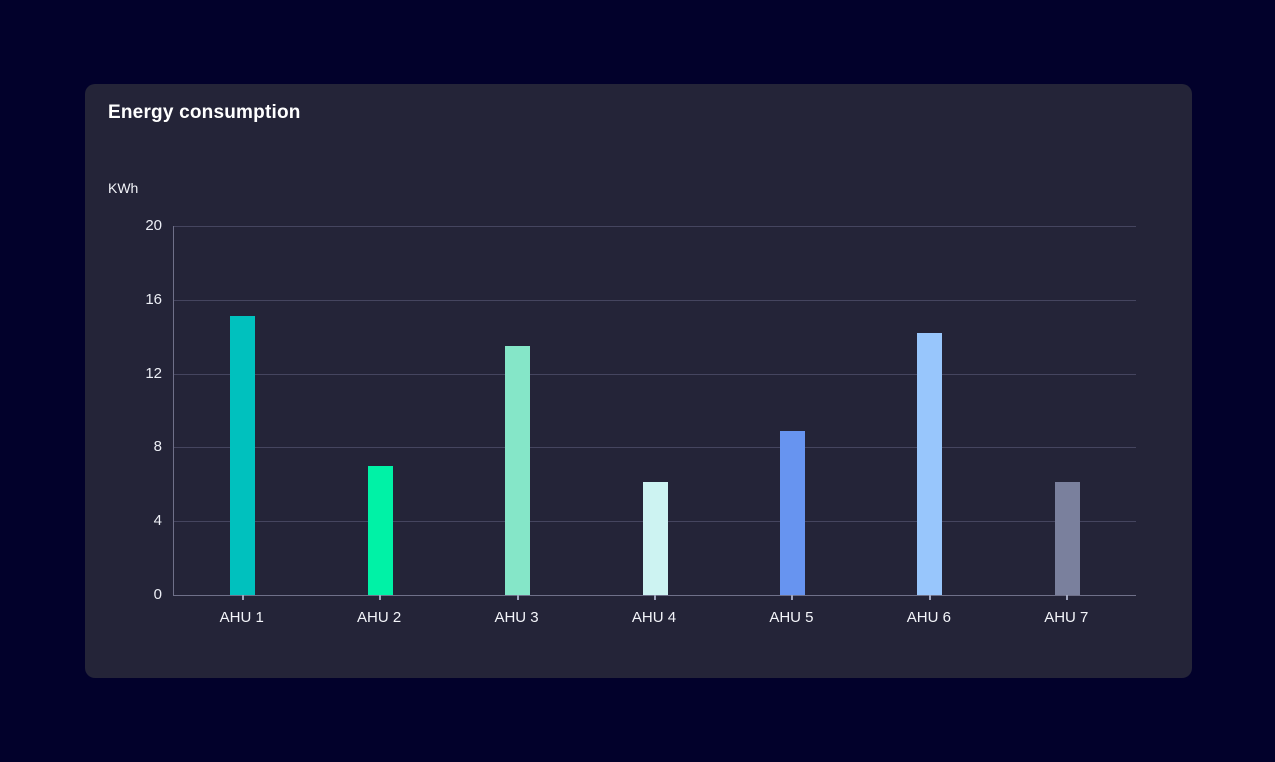 Image resolution: width=1275 pixels, height=762 pixels. What do you see at coordinates (153, 373) in the screenshot?
I see `y-tick-label: 12` at bounding box center [153, 373].